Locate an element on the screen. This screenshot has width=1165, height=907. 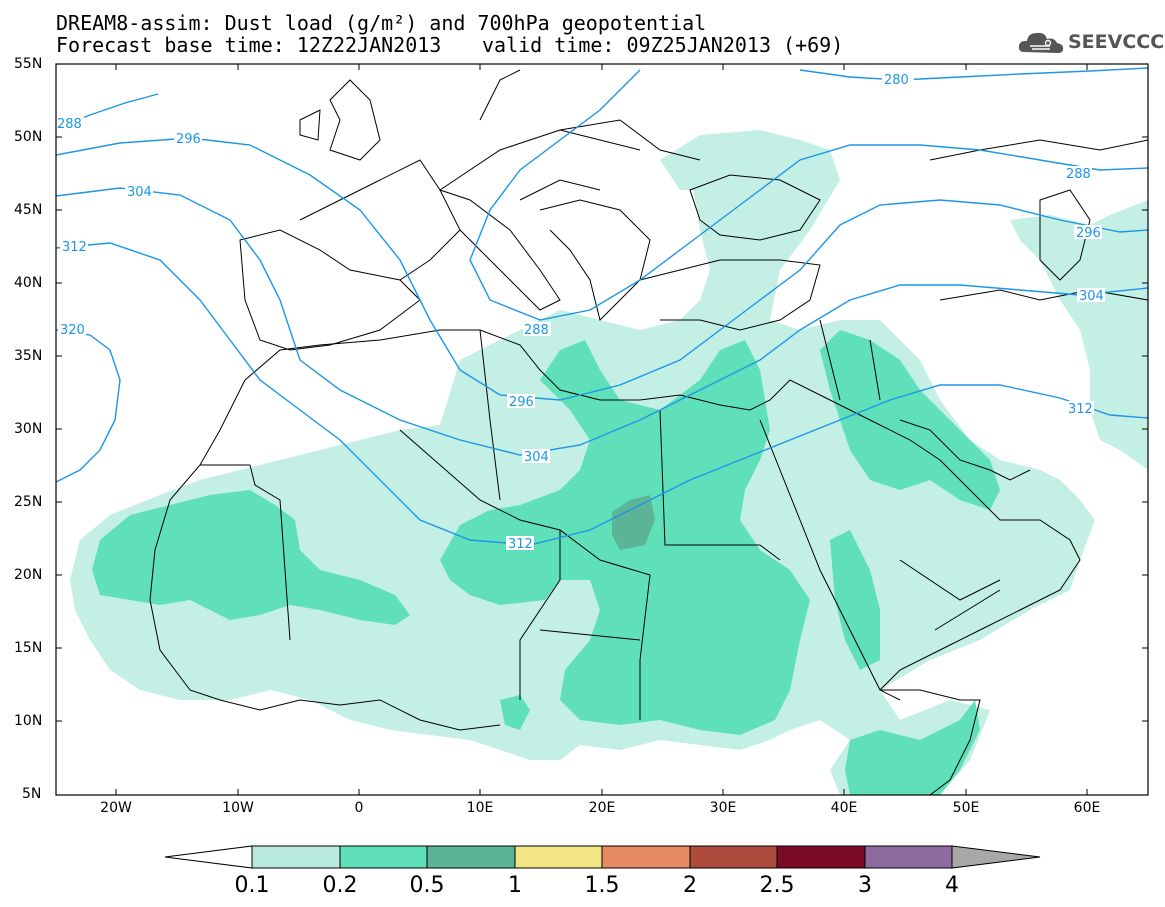
dust-region-medium-guinea is located at coordinates (515, 712).